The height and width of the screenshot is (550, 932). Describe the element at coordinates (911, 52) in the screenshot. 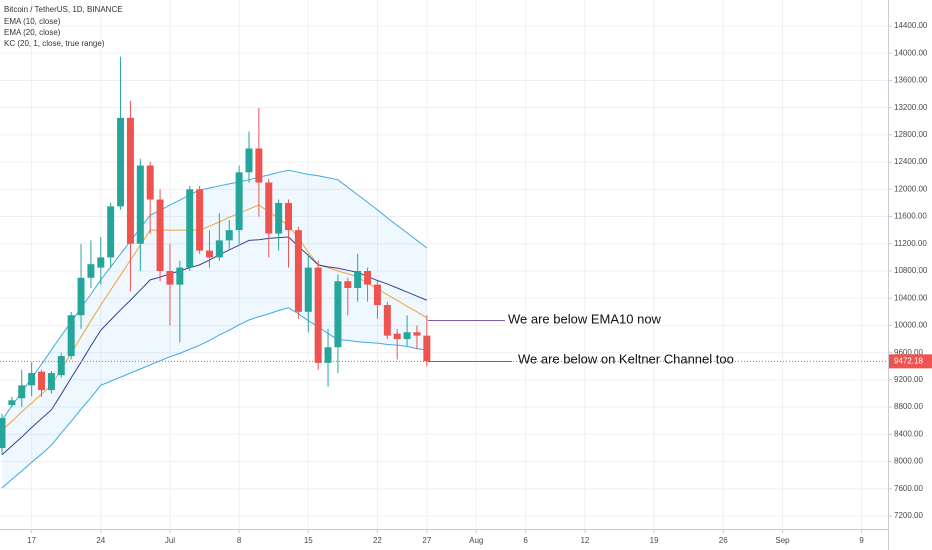

I see `y-tick-label: 14000.00` at that location.